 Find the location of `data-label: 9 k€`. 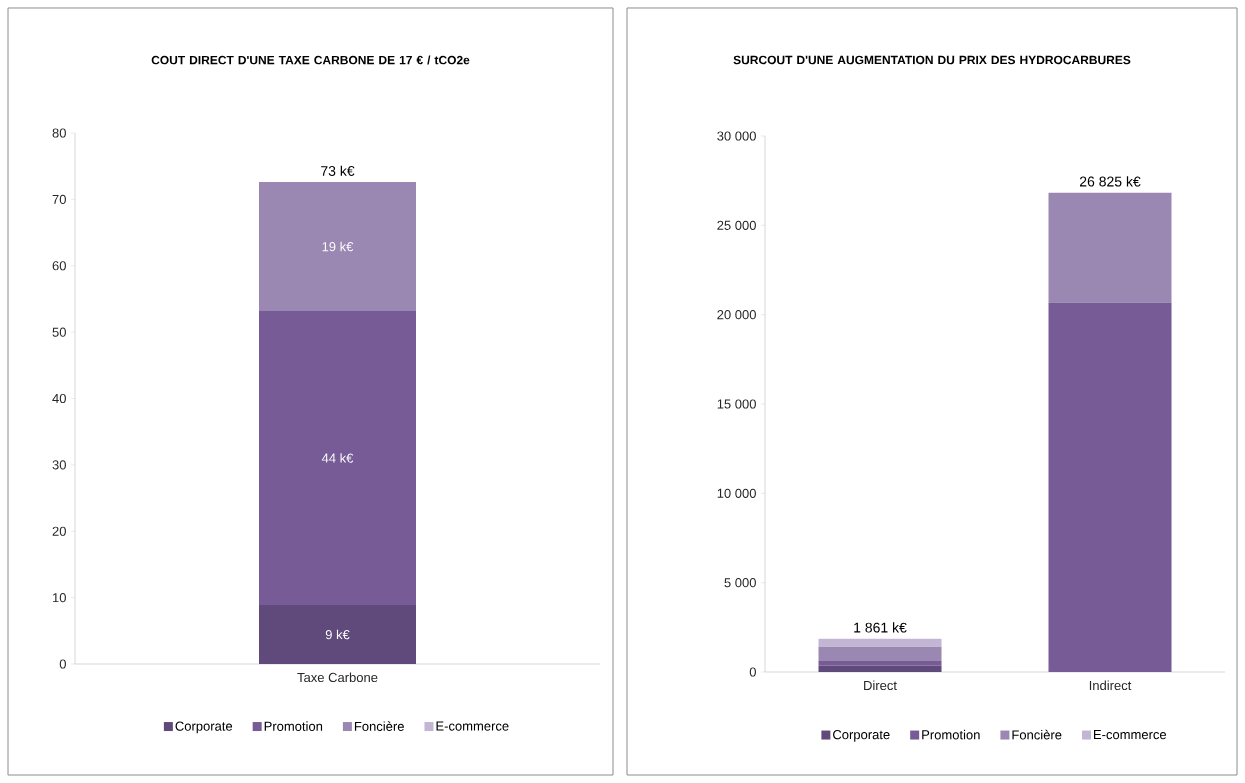

data-label: 9 k€ is located at coordinates (337, 634).